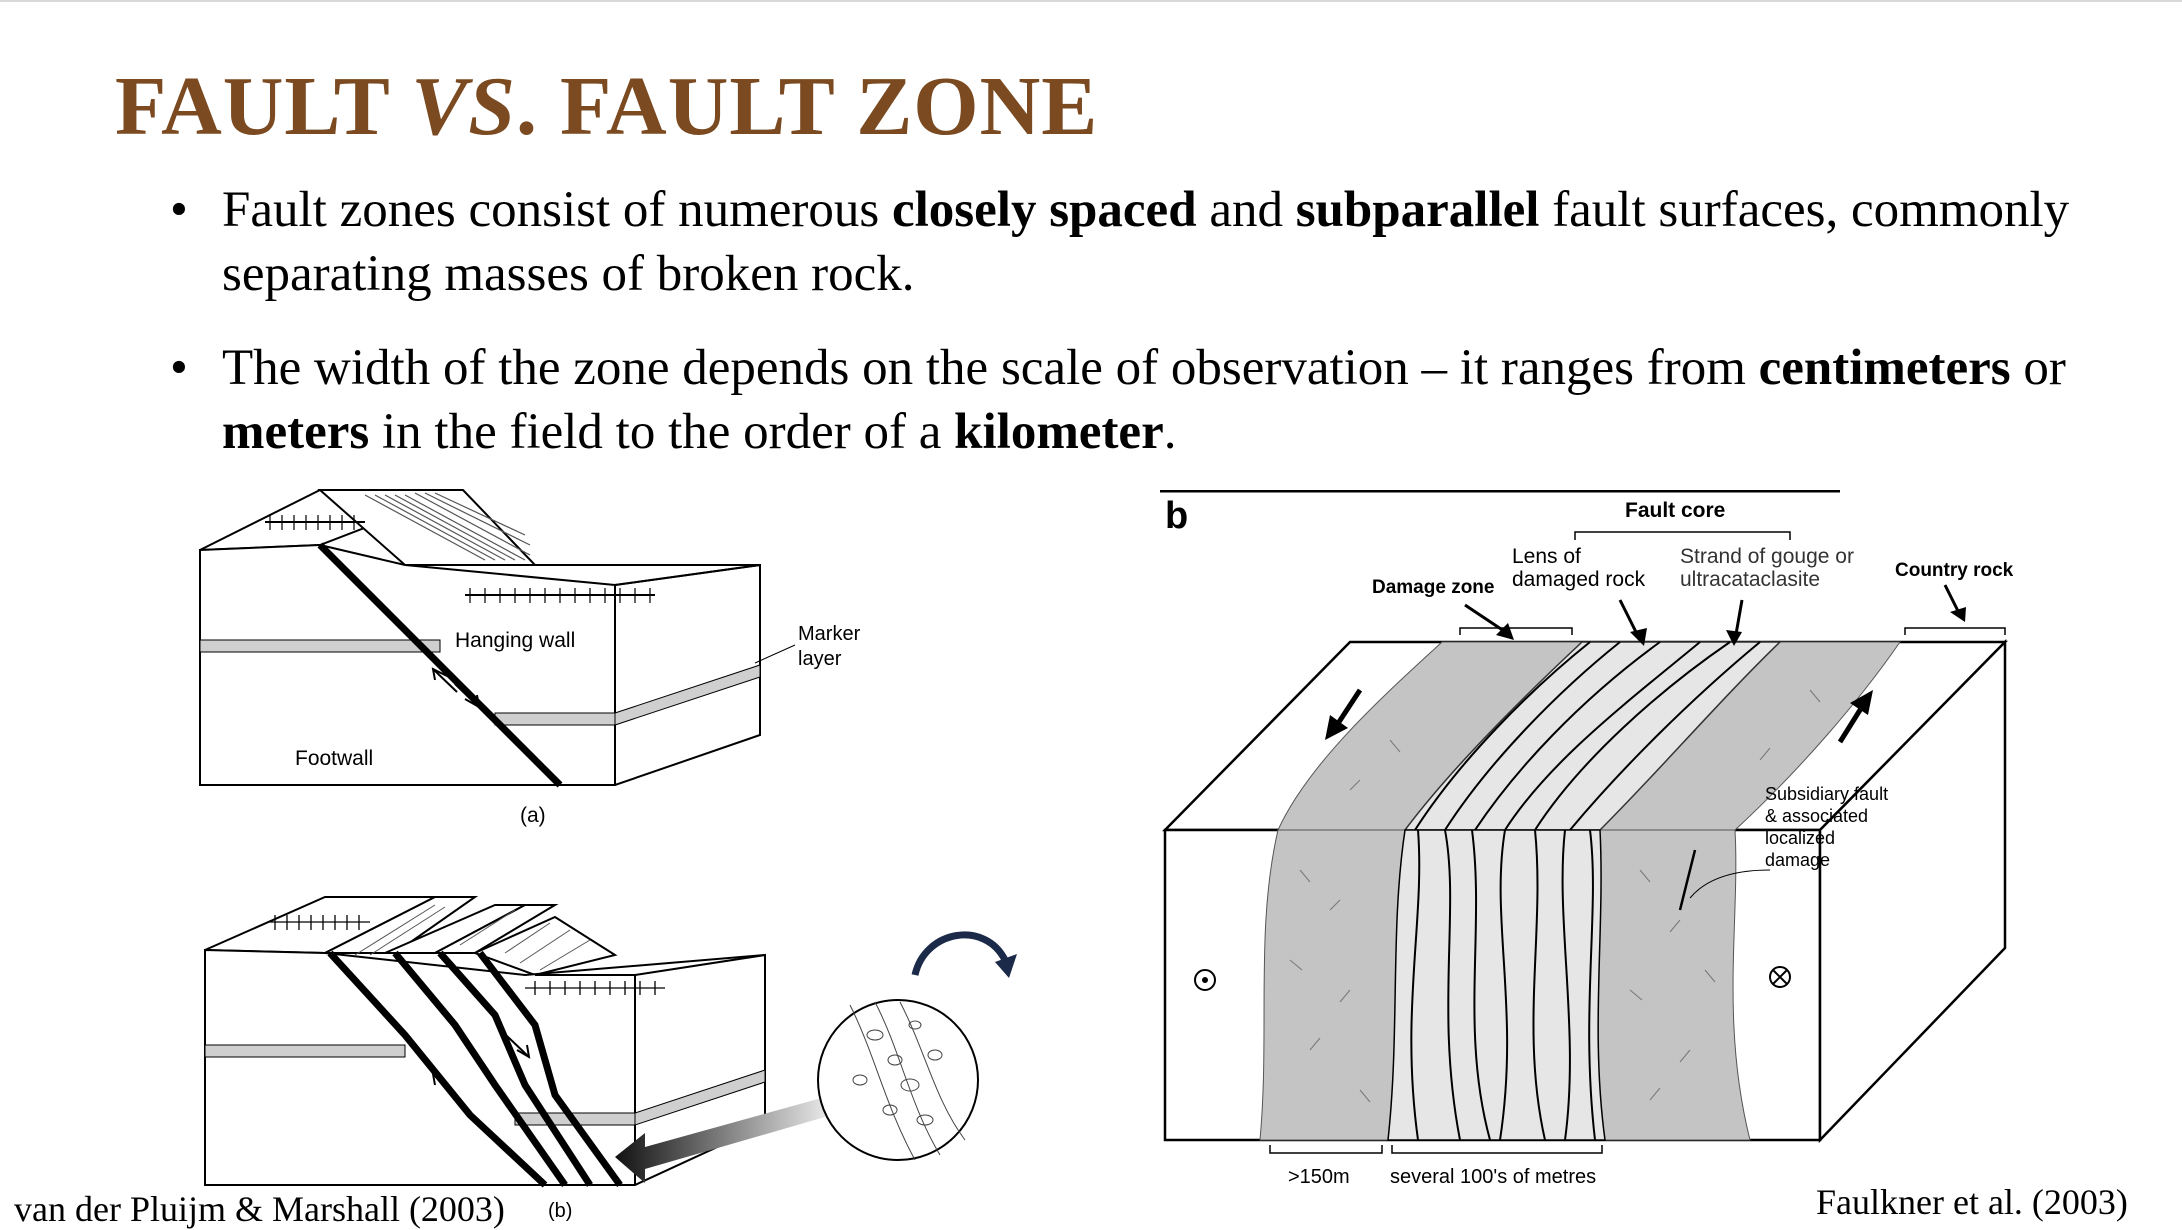  Describe the element at coordinates (1816, 816) in the screenshot. I see `label-subsidiary-2: & associated` at that location.